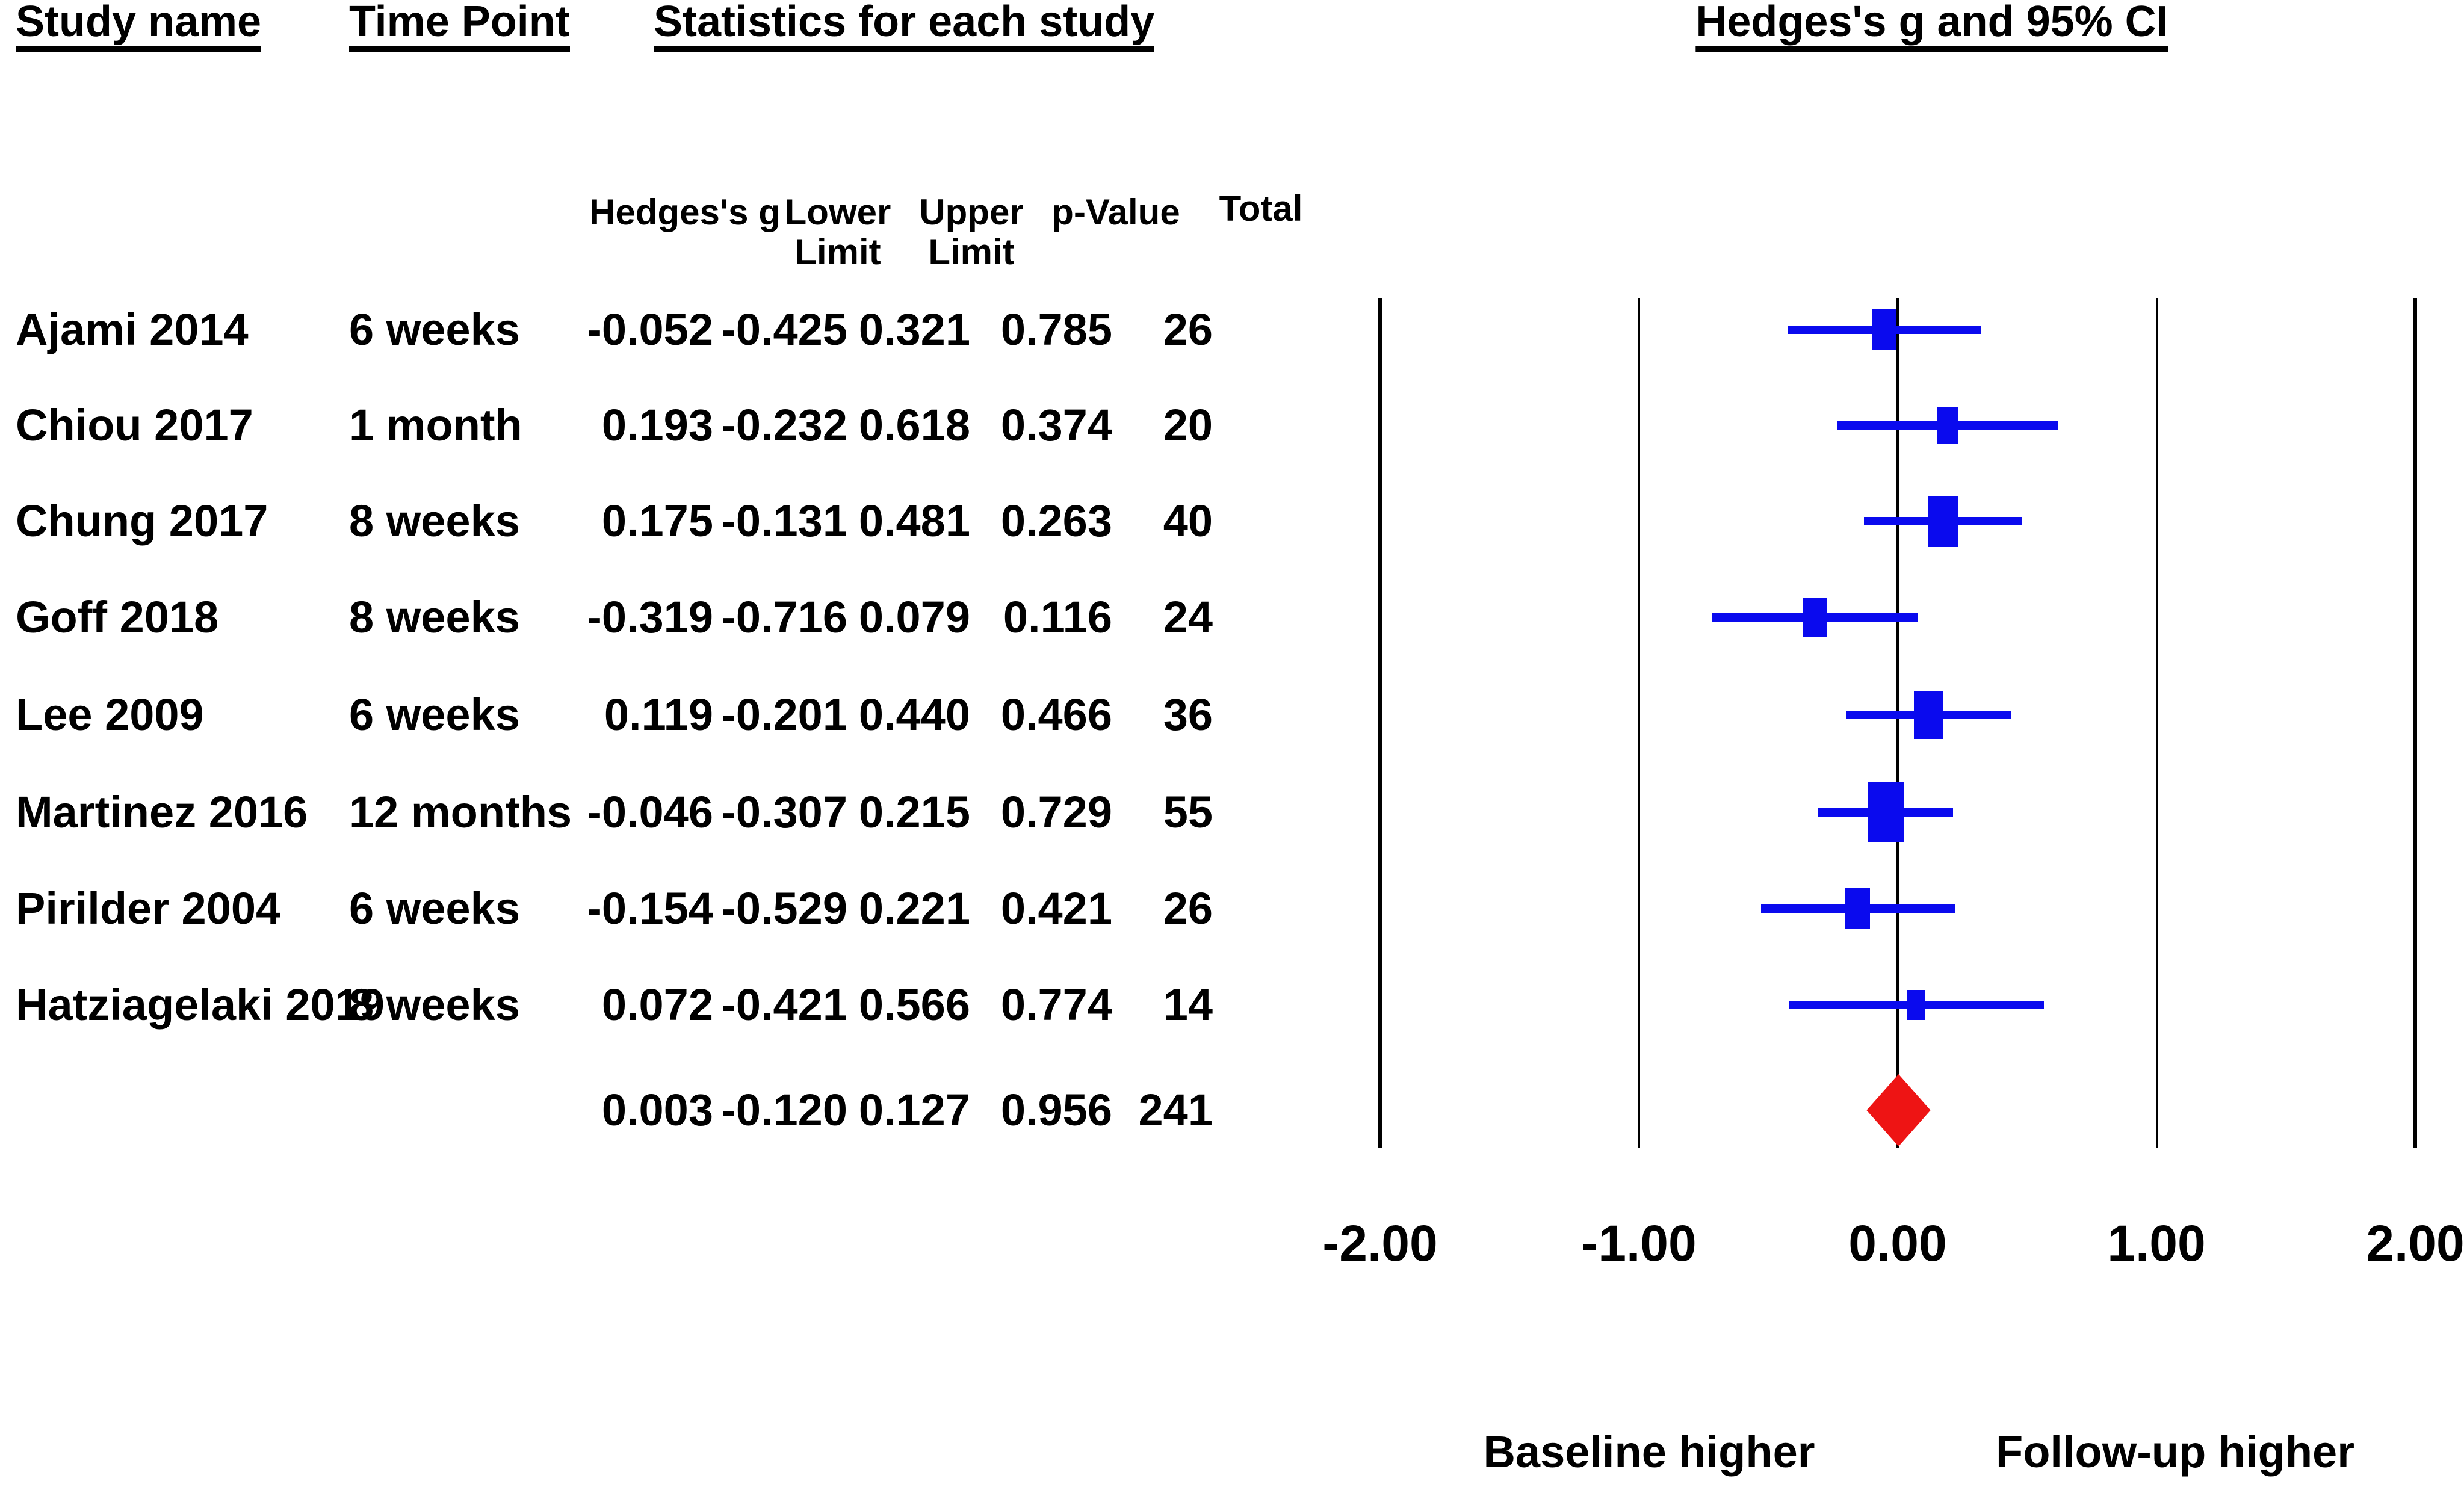 The image size is (2464, 1493). Describe the element at coordinates (1261, 208) in the screenshot. I see `subheader-total: Total` at that location.